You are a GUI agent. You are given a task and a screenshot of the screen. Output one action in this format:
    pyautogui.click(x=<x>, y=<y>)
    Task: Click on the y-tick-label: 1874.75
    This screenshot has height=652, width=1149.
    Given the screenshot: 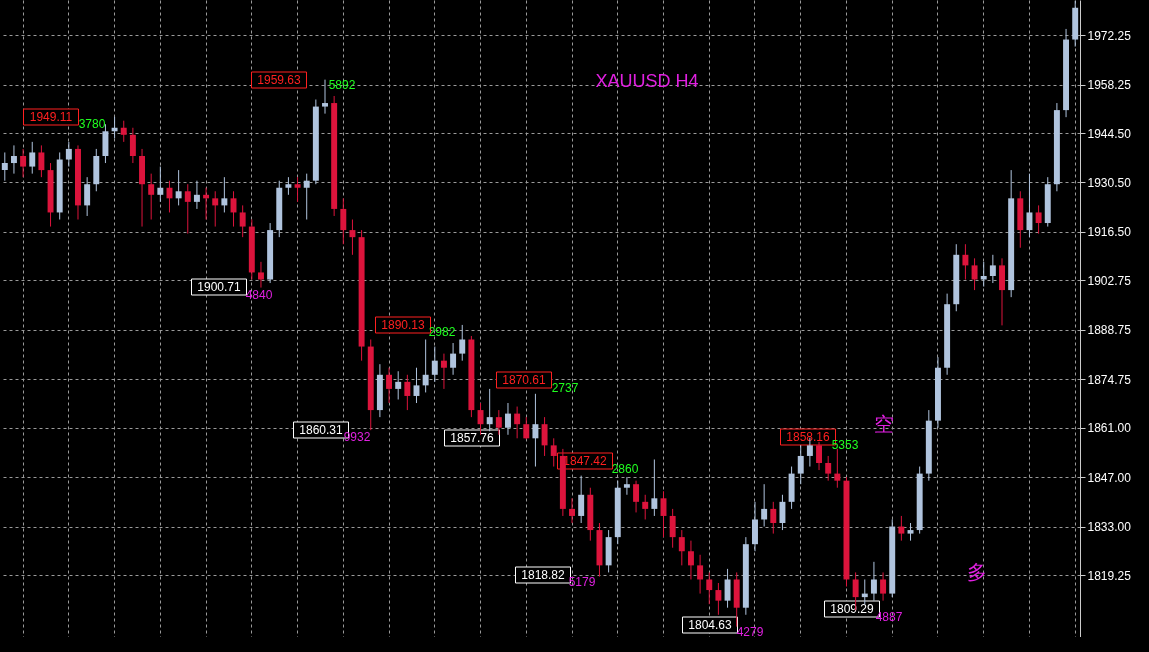 What is the action you would take?
    pyautogui.click(x=1109, y=379)
    